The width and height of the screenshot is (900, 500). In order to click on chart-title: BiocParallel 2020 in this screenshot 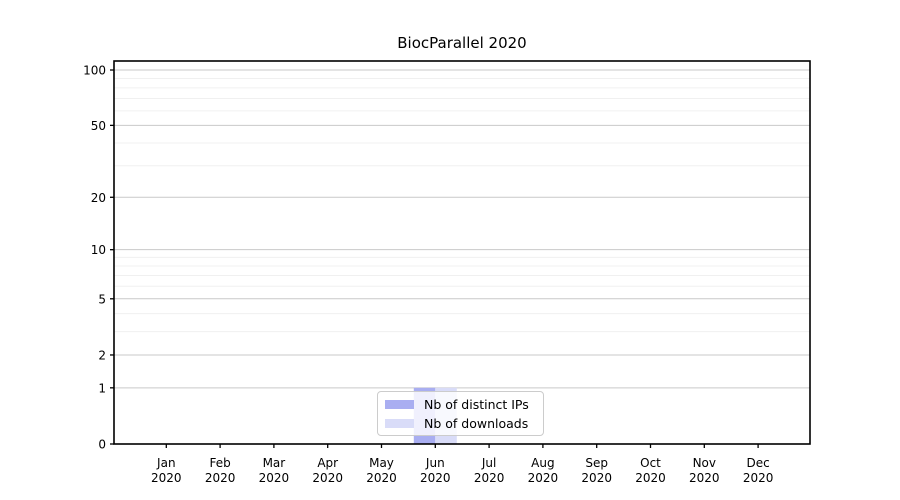, I will do `click(462, 43)`.